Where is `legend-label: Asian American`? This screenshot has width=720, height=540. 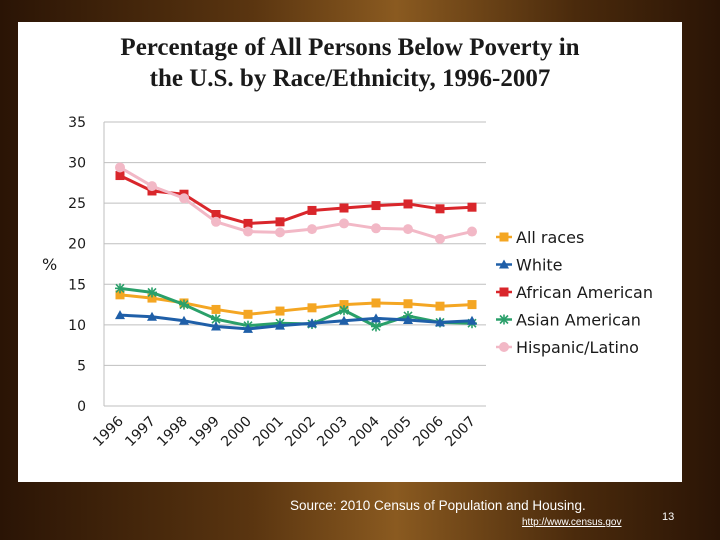 legend-label: Asian American is located at coordinates (578, 320).